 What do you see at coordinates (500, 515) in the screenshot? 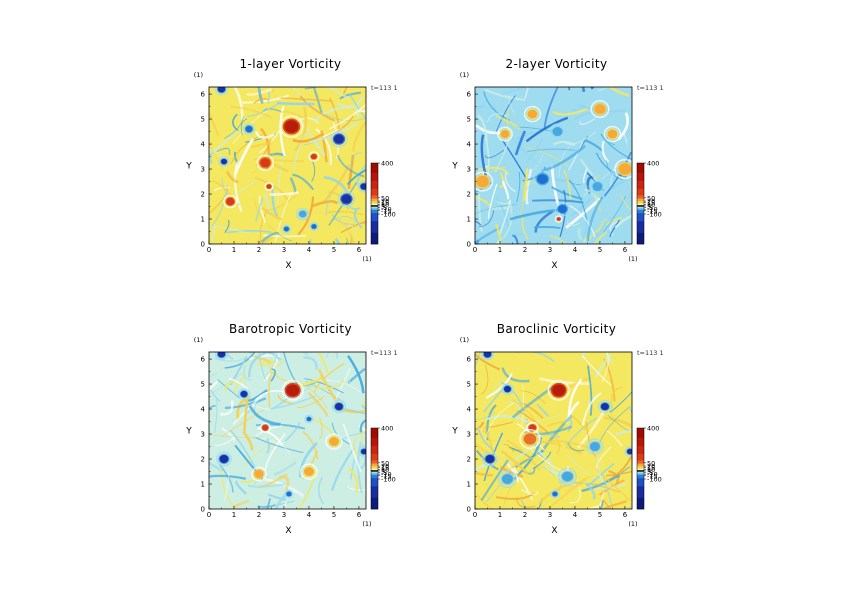
I see `x-tick-label: 1` at bounding box center [500, 515].